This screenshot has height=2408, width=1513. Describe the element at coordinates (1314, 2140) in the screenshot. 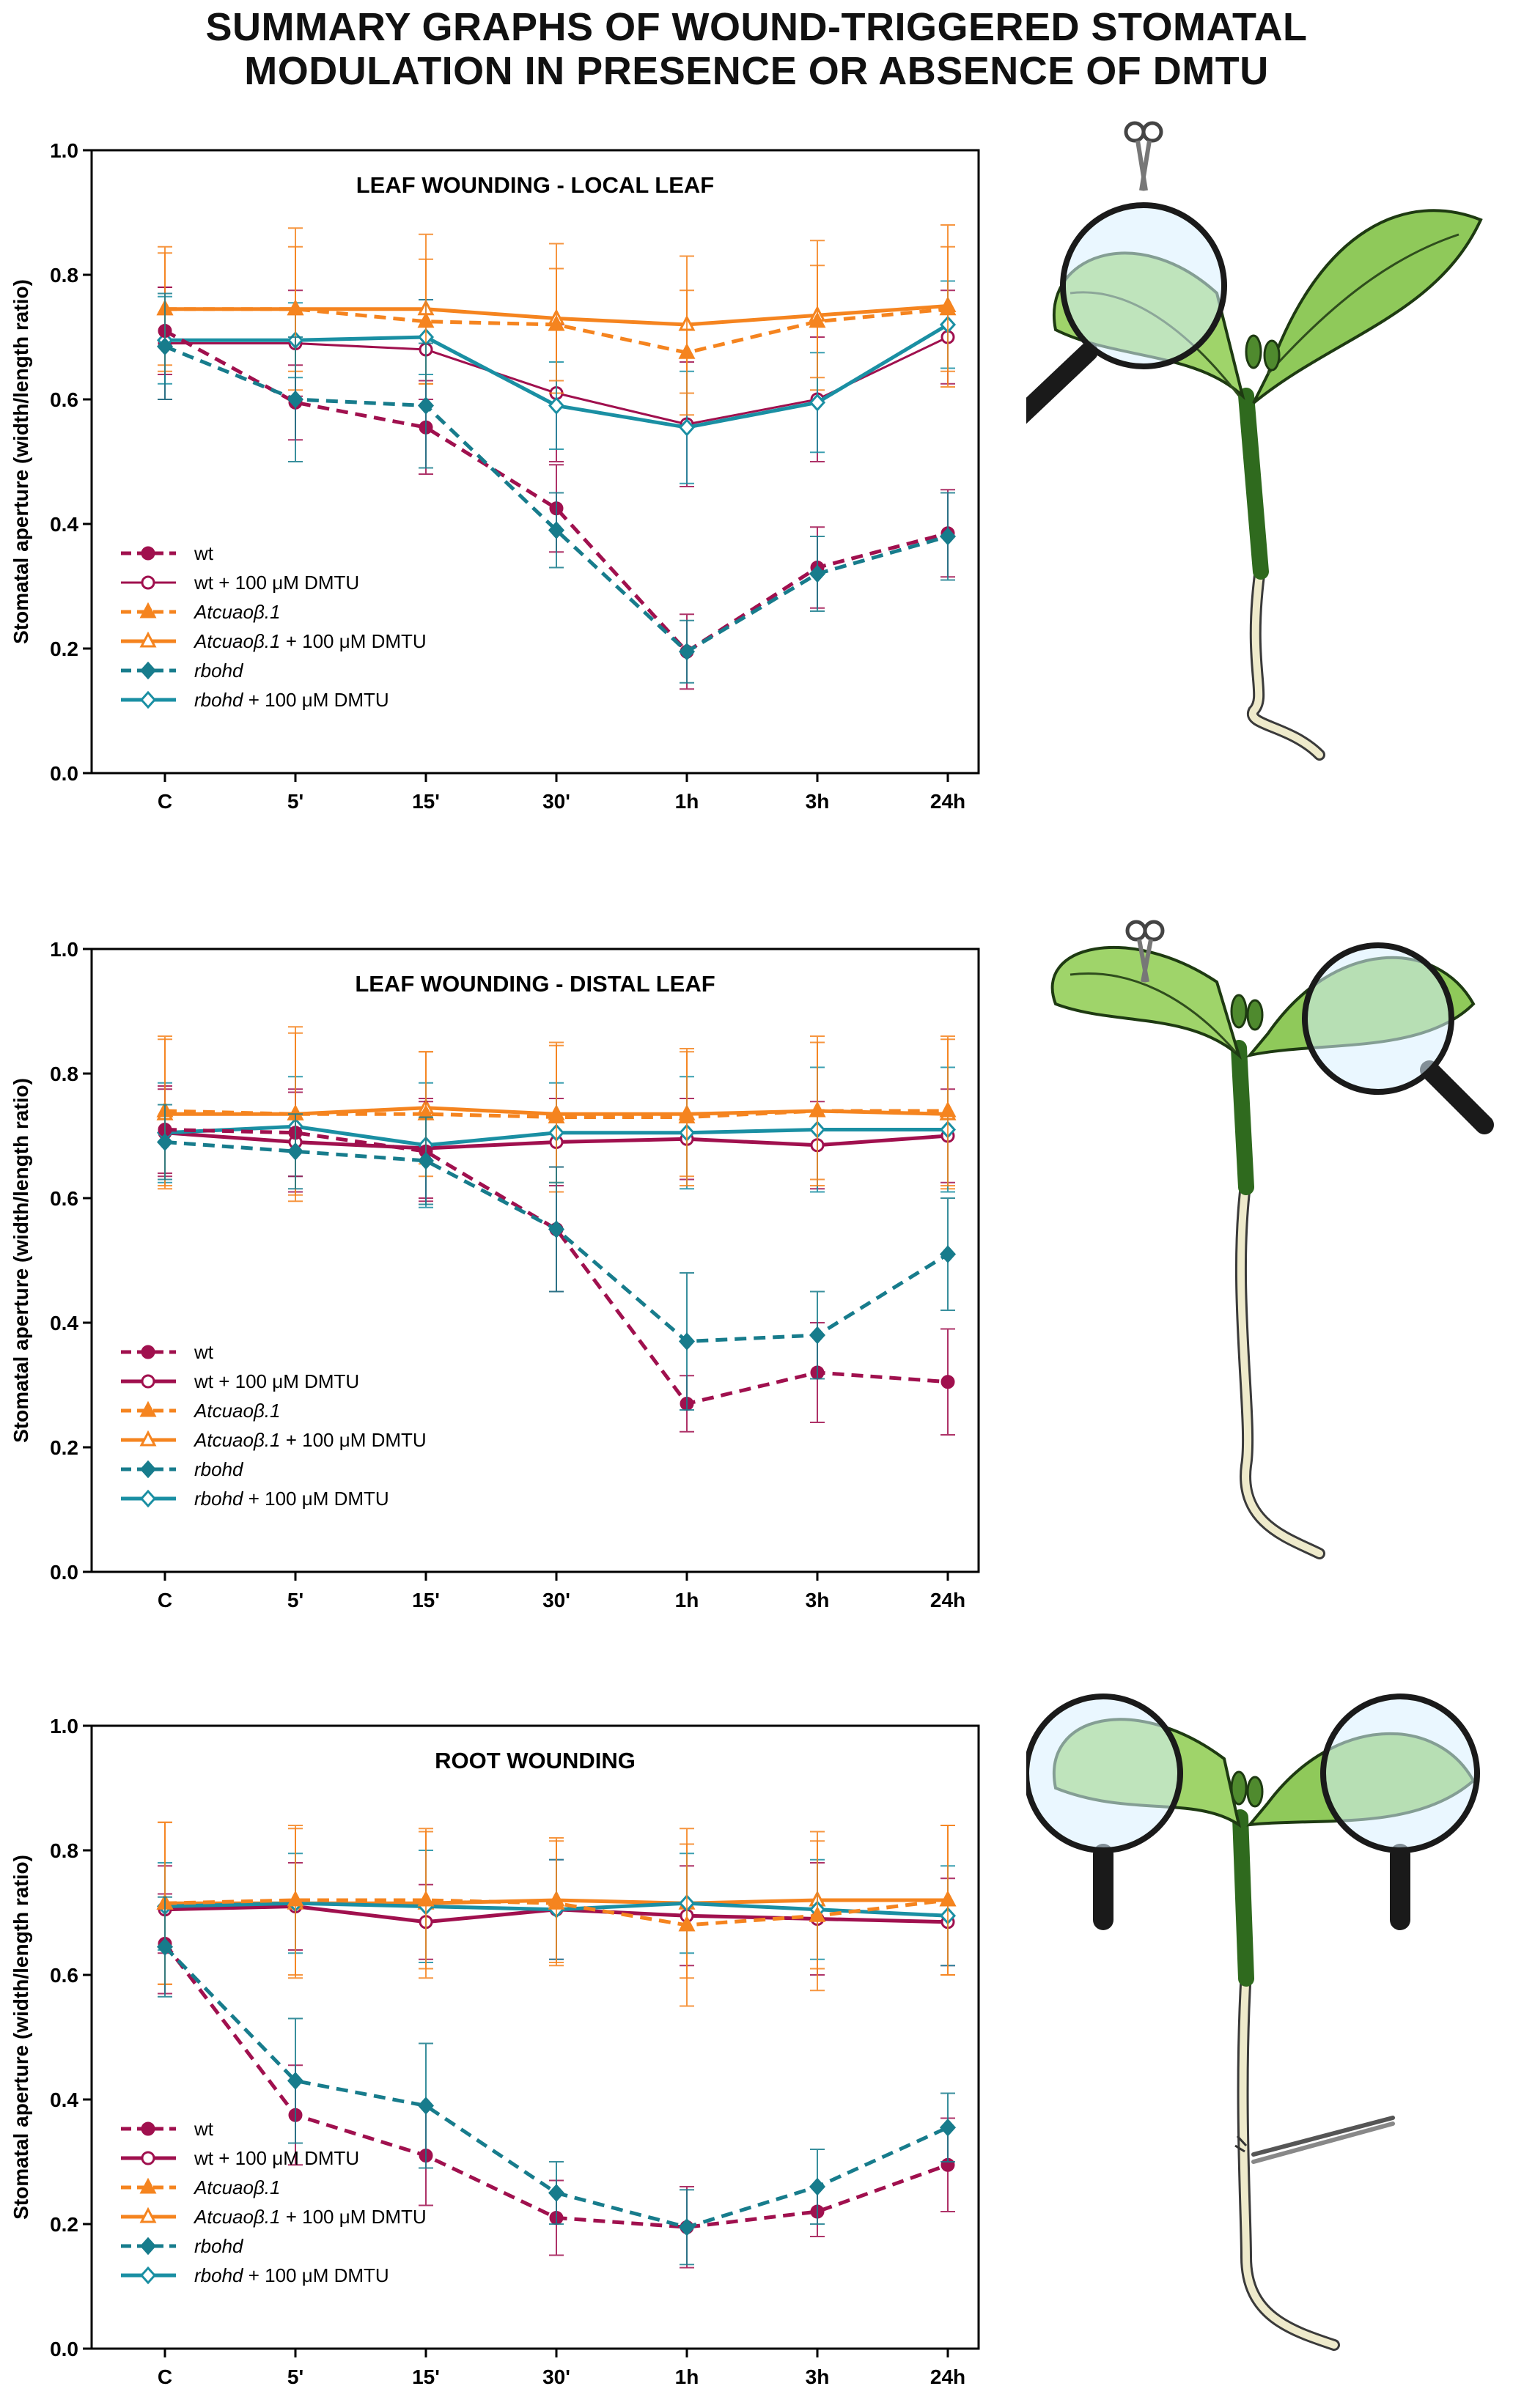

I see `tweezers-icon` at that location.